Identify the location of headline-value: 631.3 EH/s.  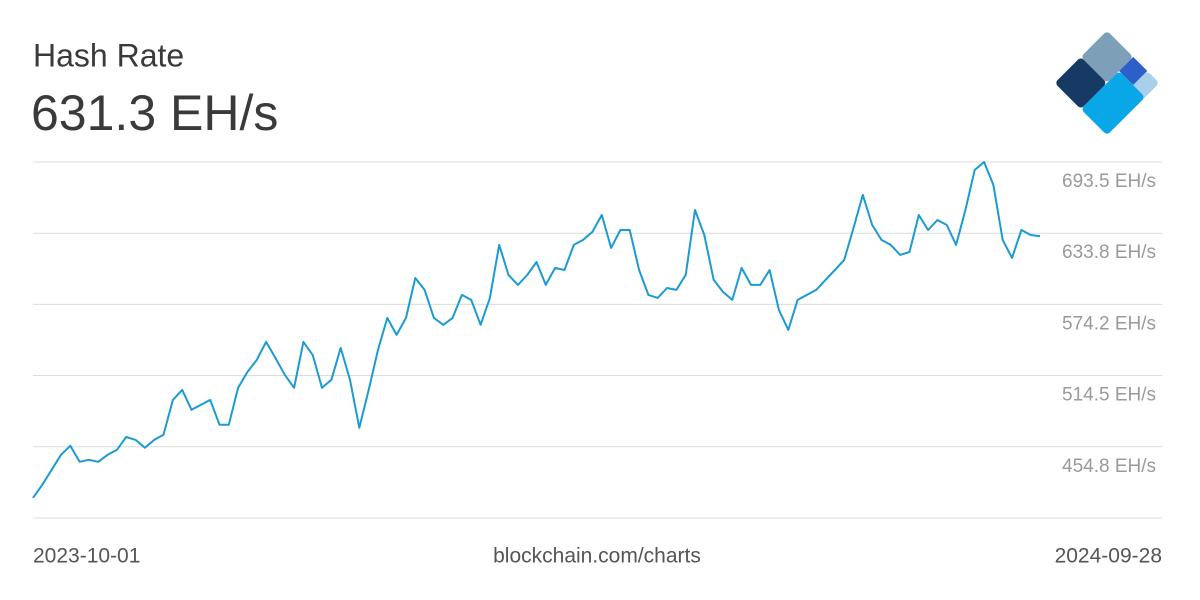
(154, 113).